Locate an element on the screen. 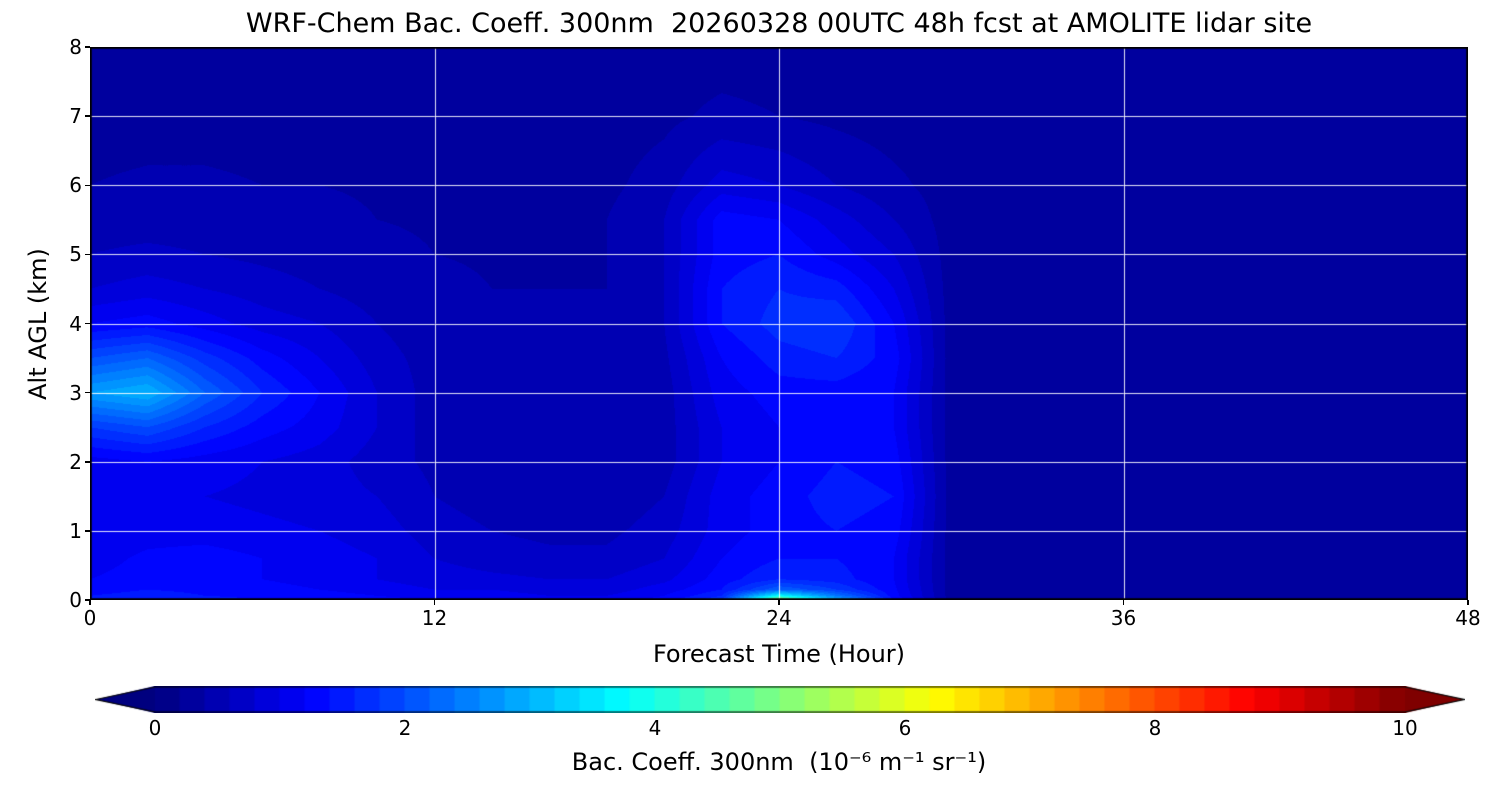 The height and width of the screenshot is (800, 1500). x-tick-label: 0 is located at coordinates (90, 618).